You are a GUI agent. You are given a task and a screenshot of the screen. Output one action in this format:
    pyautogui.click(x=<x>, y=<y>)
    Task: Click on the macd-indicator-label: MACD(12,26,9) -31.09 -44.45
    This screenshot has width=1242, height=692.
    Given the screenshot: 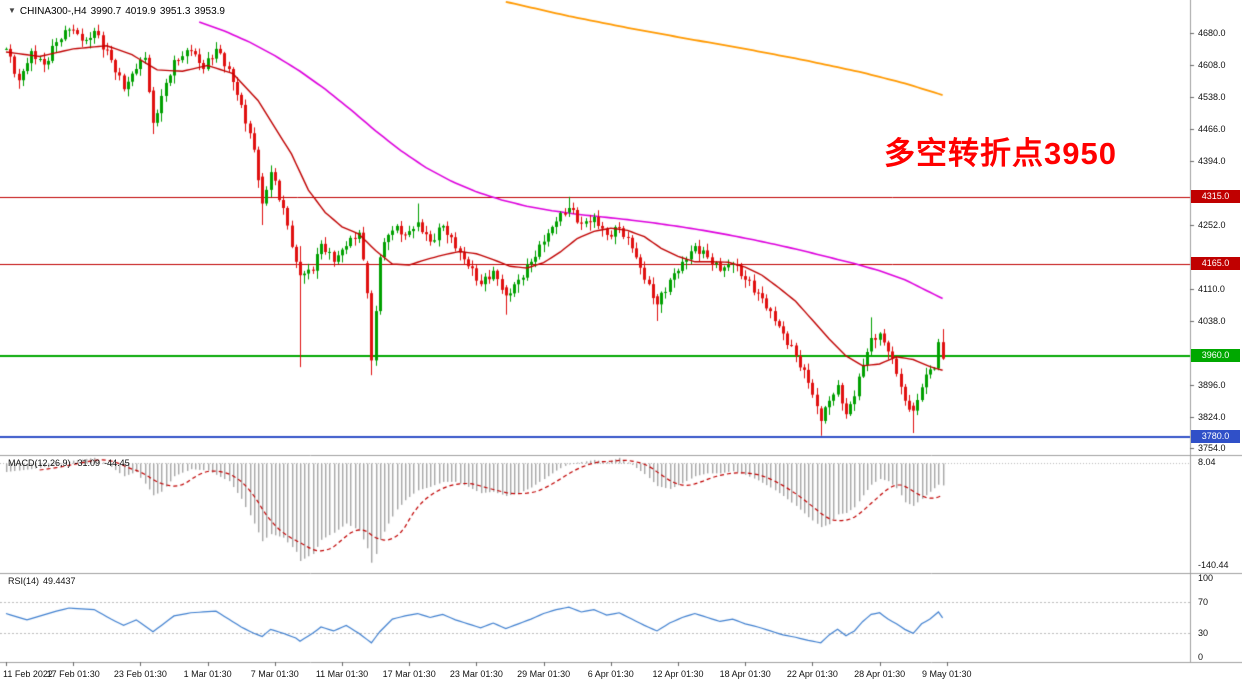 What is the action you would take?
    pyautogui.click(x=71, y=463)
    